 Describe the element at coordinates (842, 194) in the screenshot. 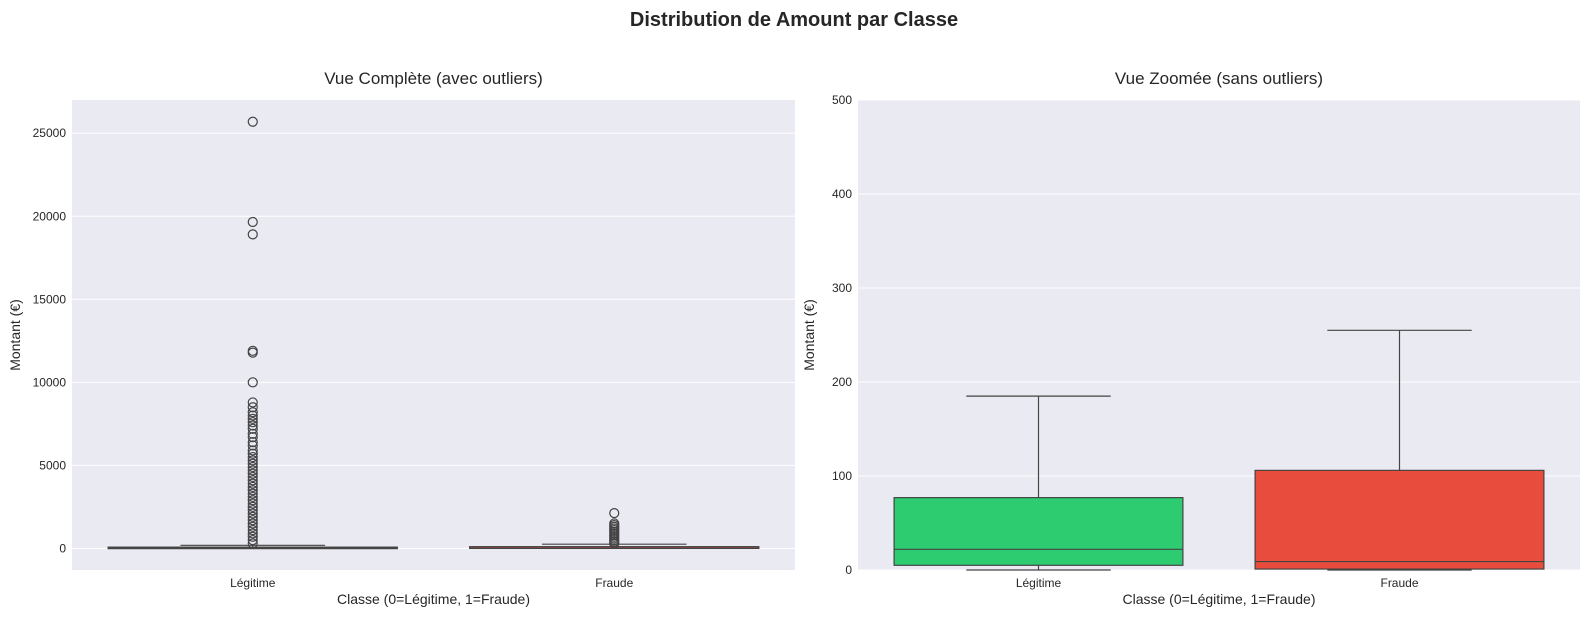

I see `y-tick-label: 400` at that location.